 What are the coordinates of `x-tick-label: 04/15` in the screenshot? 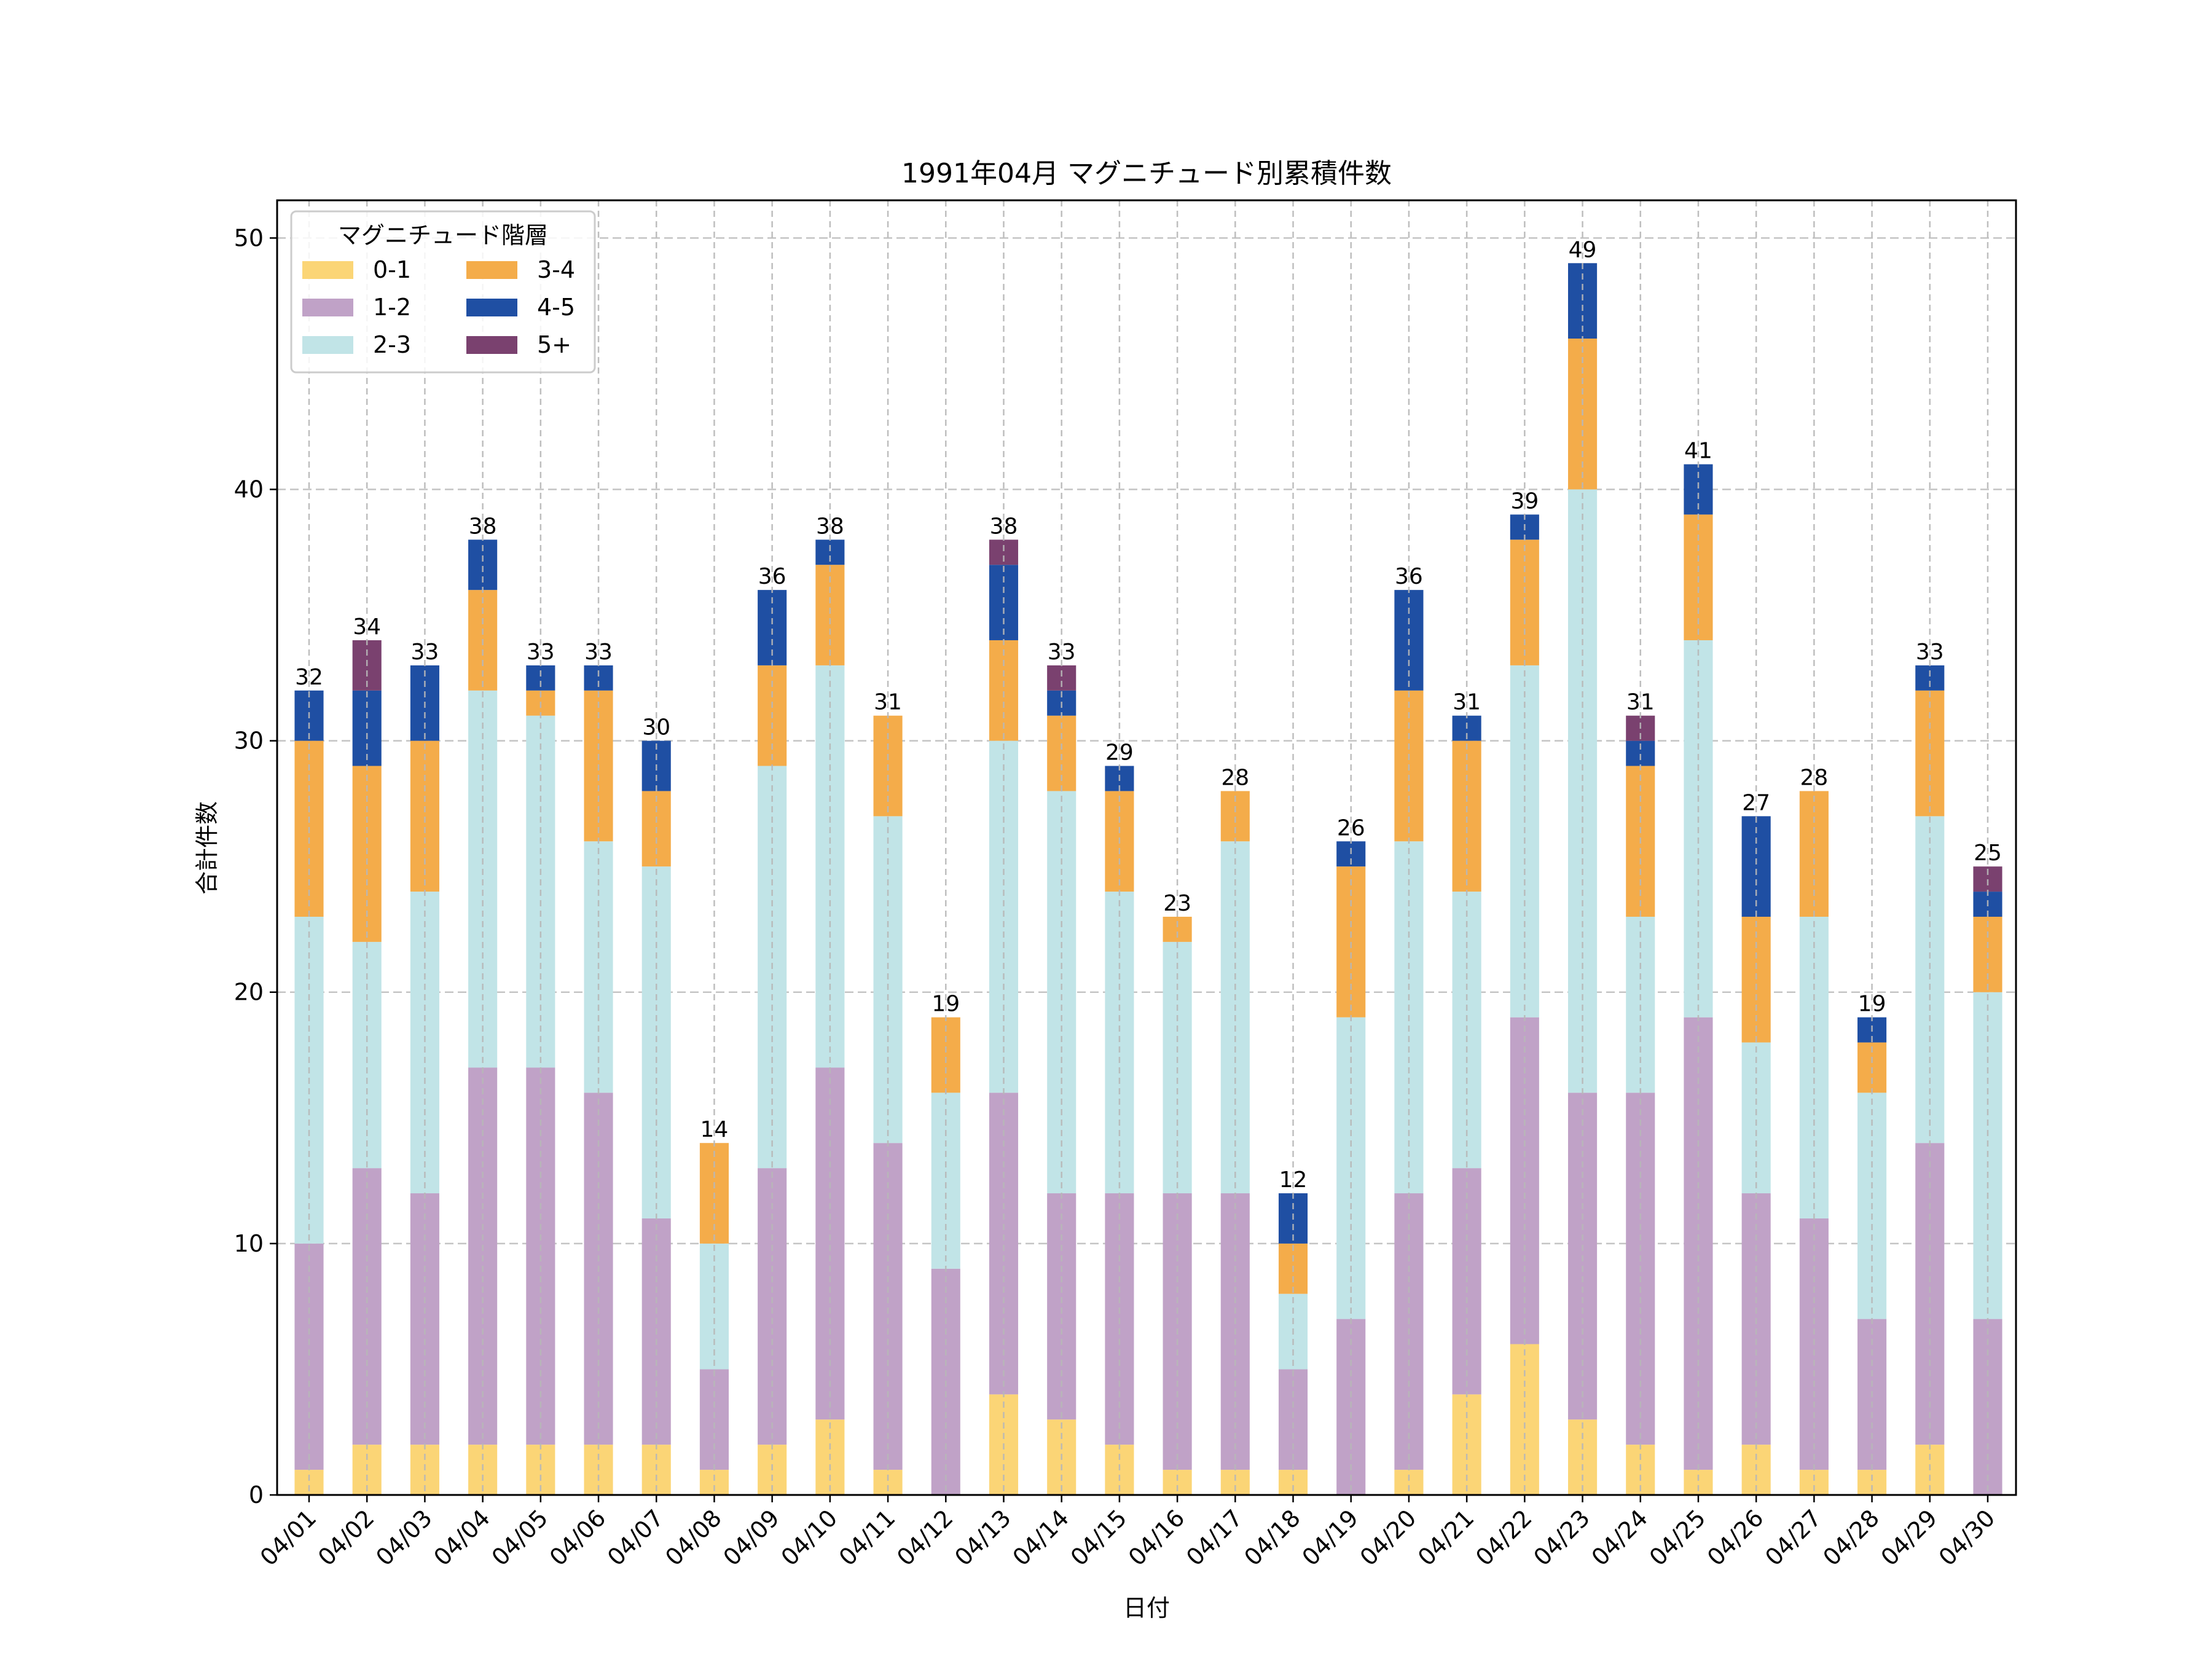 It's located at (1098, 1537).